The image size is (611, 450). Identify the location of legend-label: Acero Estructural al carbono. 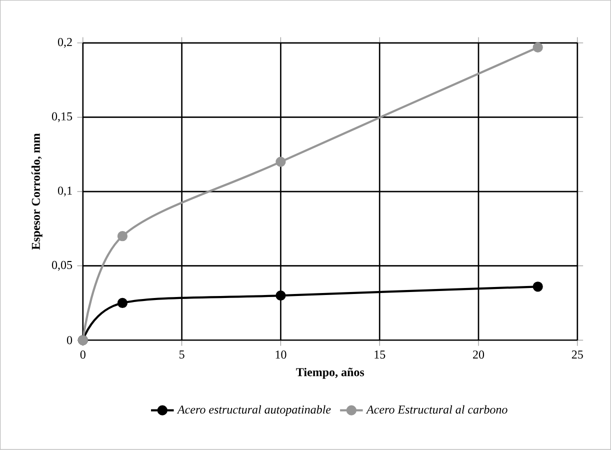
(437, 409).